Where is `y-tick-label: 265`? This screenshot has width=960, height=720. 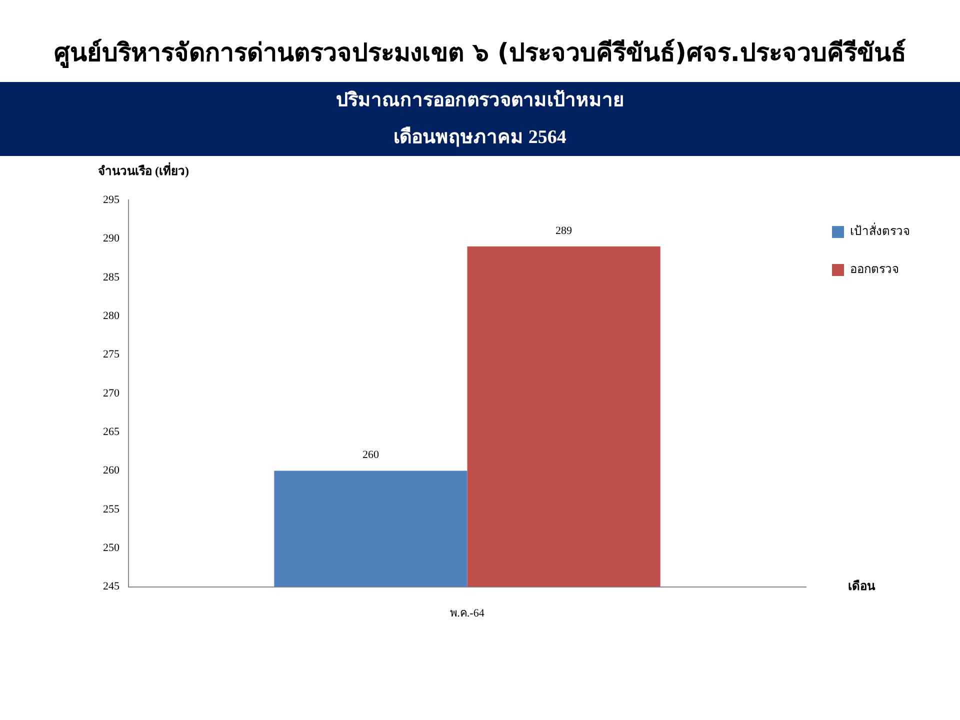 y-tick-label: 265 is located at coordinates (111, 432).